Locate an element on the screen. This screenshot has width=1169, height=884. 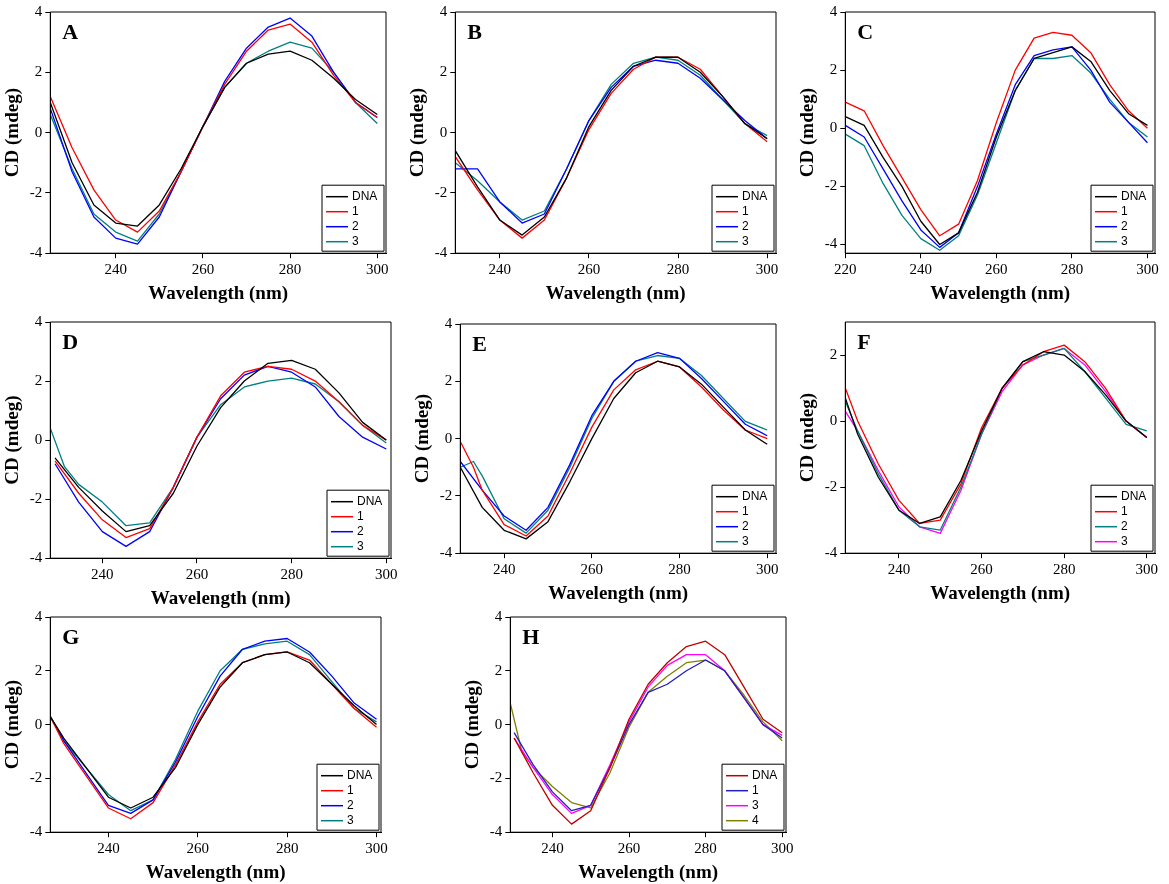
x-tick-label: 220 is located at coordinates (845, 269).